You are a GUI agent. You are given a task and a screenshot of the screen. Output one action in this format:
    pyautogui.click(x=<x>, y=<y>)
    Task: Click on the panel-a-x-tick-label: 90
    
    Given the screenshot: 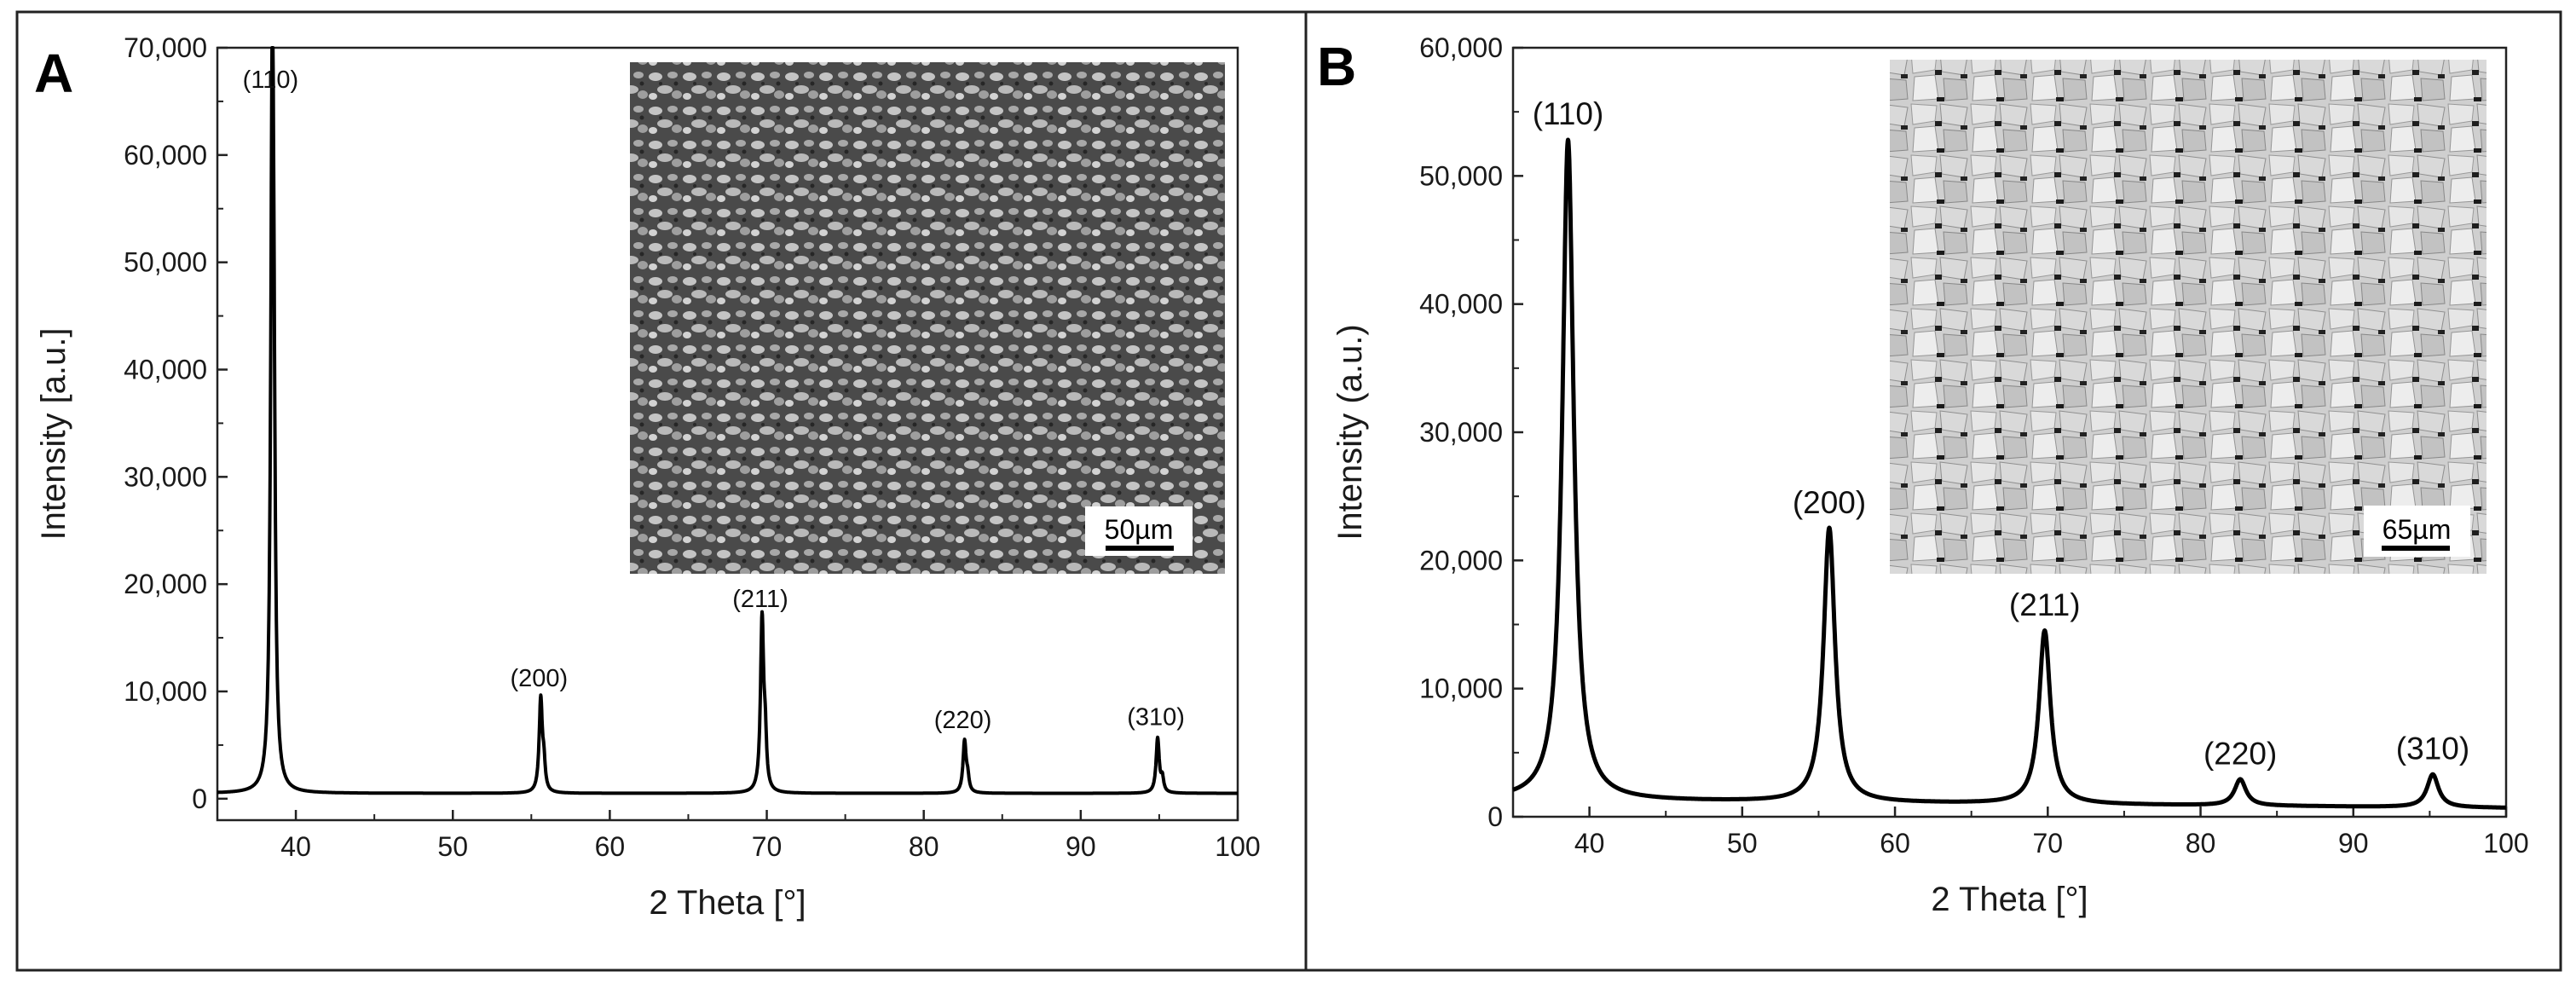 What is the action you would take?
    pyautogui.click(x=1081, y=846)
    